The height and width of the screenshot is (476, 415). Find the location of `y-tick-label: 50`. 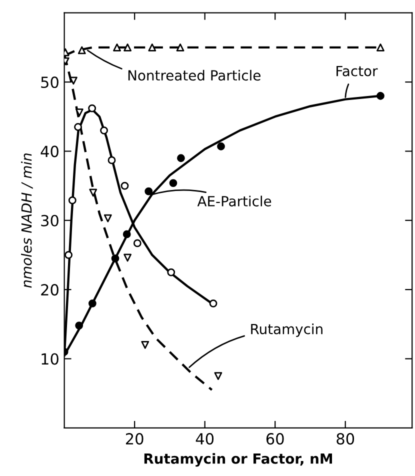

y-tick-label: 50 is located at coordinates (49, 82).